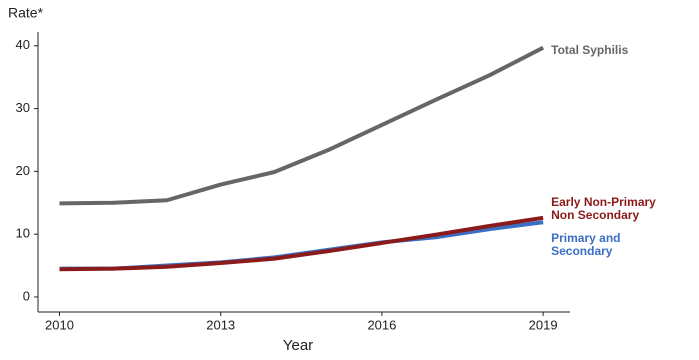 Image resolution: width=699 pixels, height=360 pixels. What do you see at coordinates (543, 324) in the screenshot?
I see `x-tick-label: 2019` at bounding box center [543, 324].